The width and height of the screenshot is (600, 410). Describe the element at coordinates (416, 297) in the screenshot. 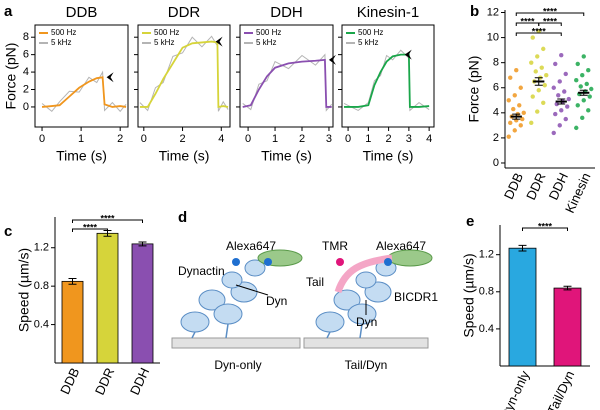

I see `diagram-label: BICDR1` at that location.